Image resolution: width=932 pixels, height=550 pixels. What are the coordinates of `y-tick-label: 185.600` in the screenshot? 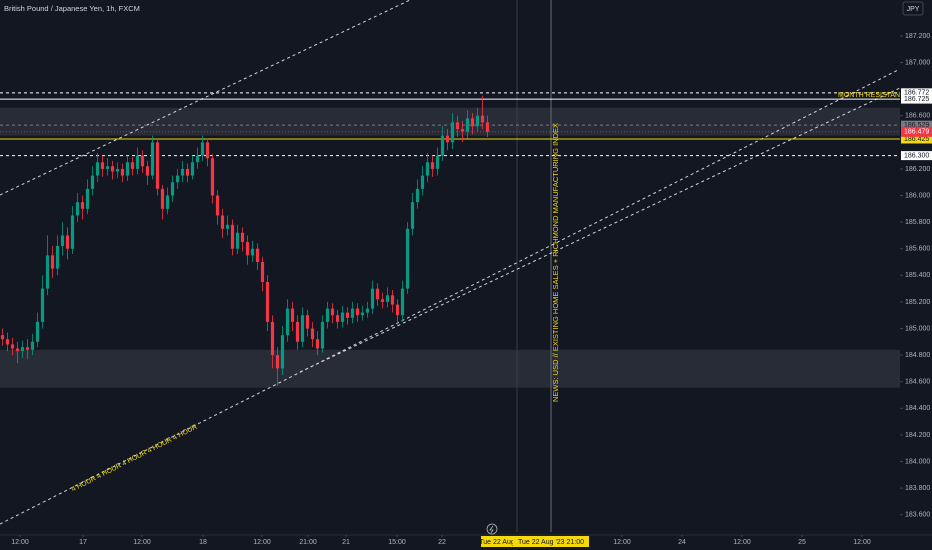 It's located at (917, 249).